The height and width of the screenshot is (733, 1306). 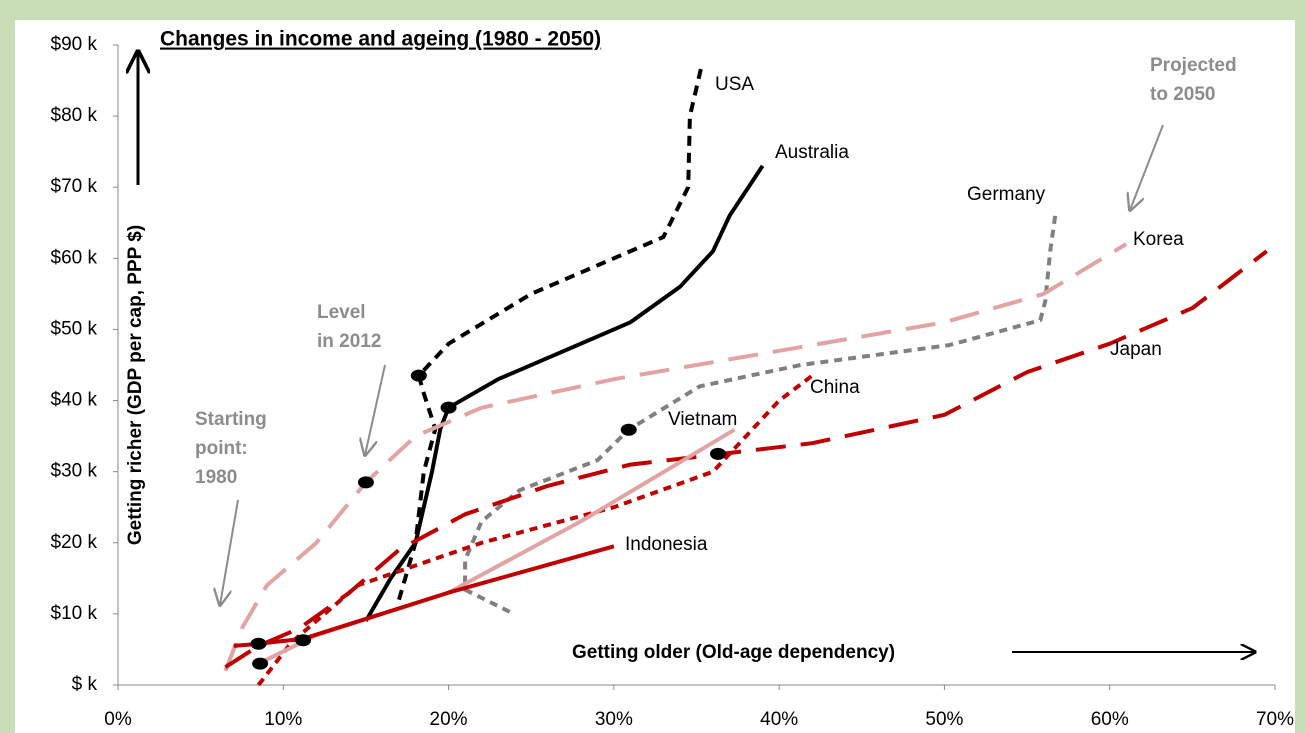 What do you see at coordinates (733, 652) in the screenshot?
I see `x-axis-label: Getting older (Old-age dependency)` at bounding box center [733, 652].